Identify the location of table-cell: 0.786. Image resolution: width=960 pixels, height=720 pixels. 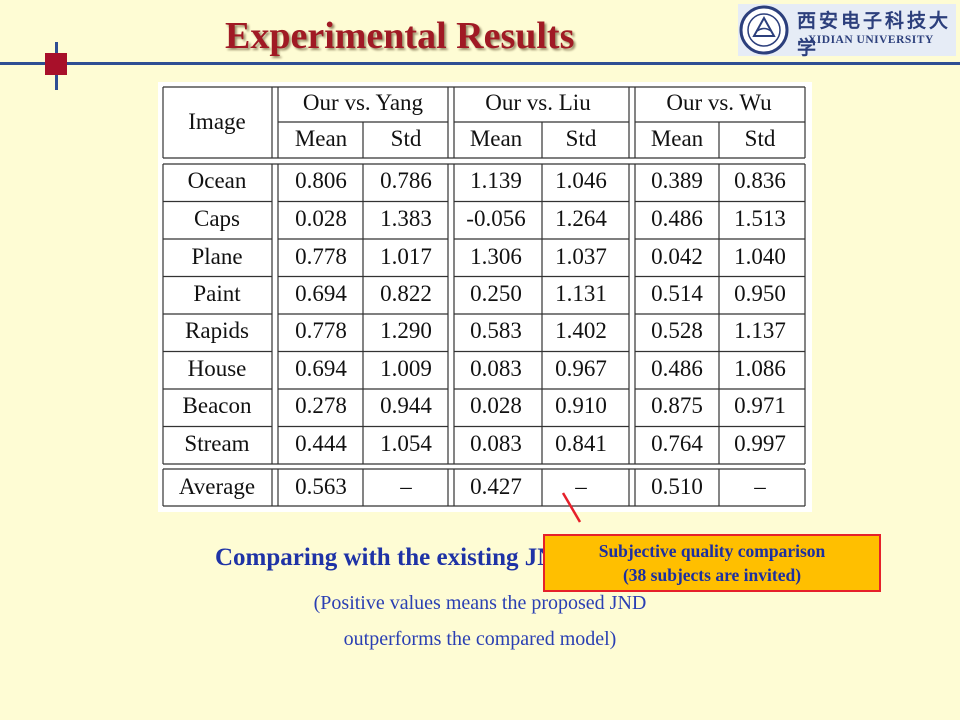
(406, 180).